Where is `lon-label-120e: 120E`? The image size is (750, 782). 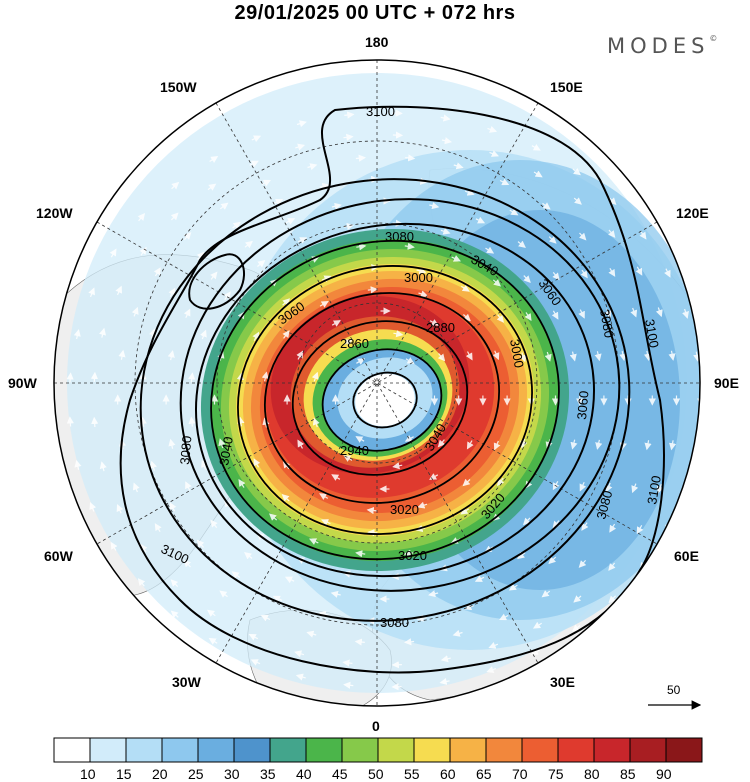 lon-label-120e: 120E is located at coordinates (692, 213).